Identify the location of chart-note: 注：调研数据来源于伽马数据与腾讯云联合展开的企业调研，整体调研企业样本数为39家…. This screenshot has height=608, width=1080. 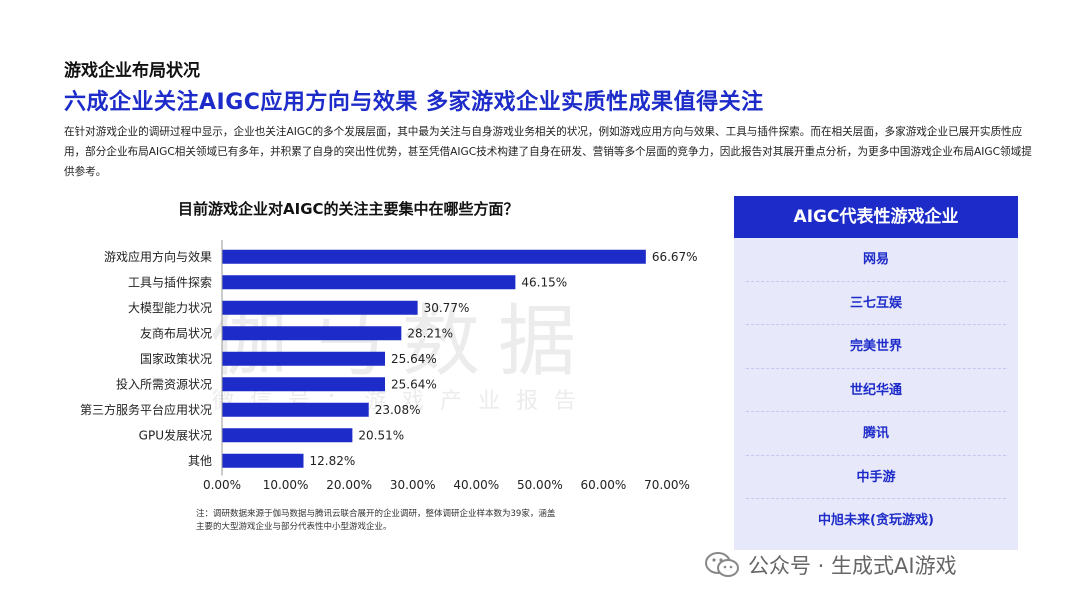
(376, 520).